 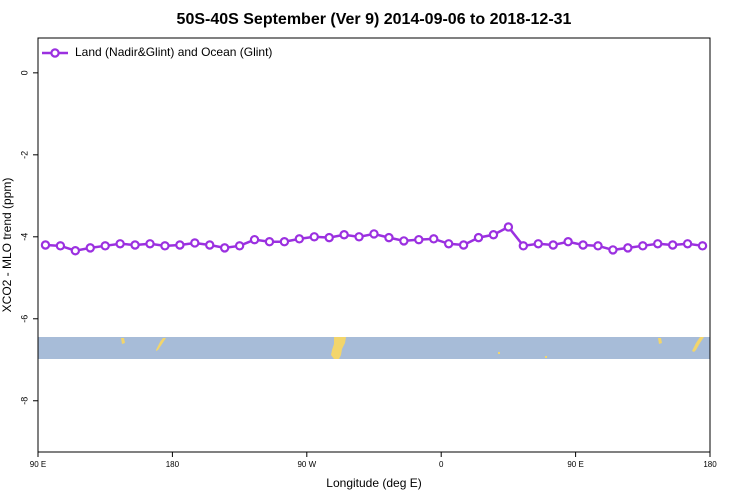 What do you see at coordinates (373, 483) in the screenshot?
I see `x-axis-label: Longitude (deg E)` at bounding box center [373, 483].